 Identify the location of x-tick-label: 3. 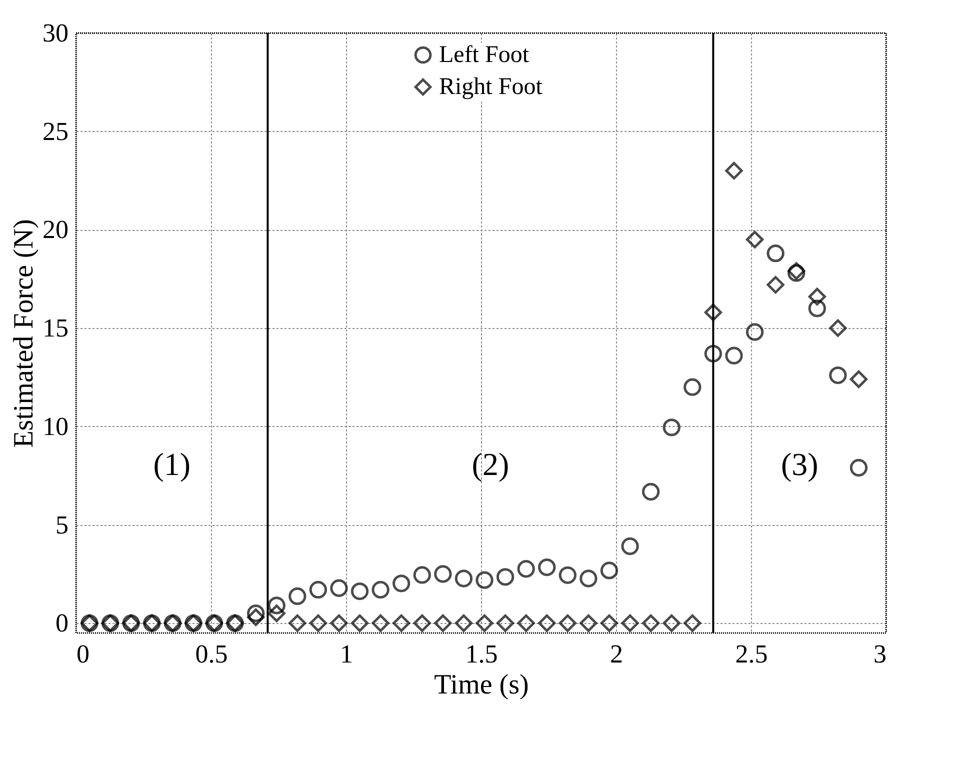
(880, 654).